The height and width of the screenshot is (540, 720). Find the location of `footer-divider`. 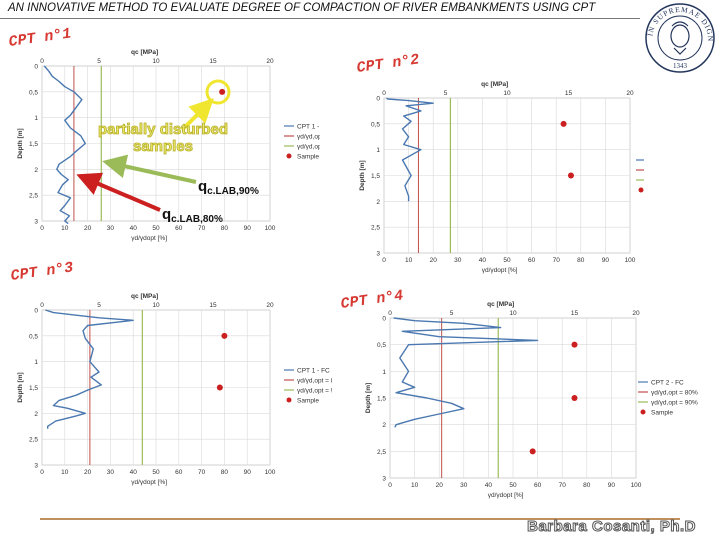

footer-divider is located at coordinates (360, 519).